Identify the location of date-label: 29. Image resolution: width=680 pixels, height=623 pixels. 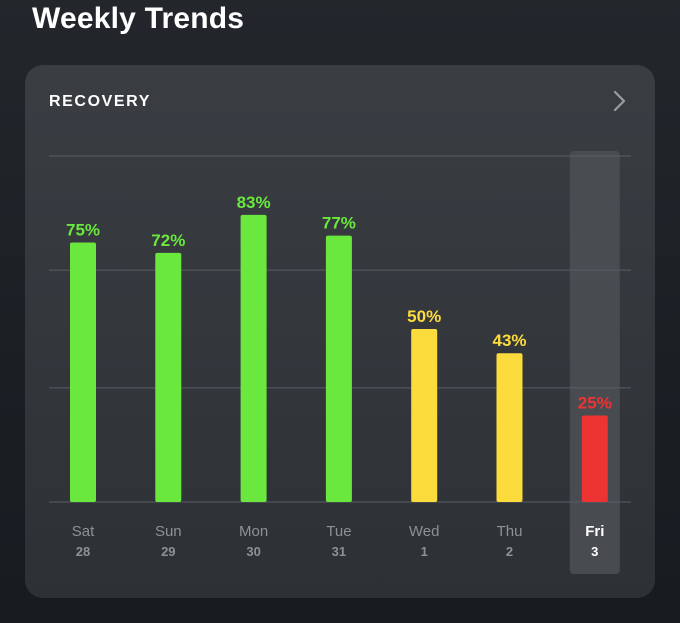
(168, 551).